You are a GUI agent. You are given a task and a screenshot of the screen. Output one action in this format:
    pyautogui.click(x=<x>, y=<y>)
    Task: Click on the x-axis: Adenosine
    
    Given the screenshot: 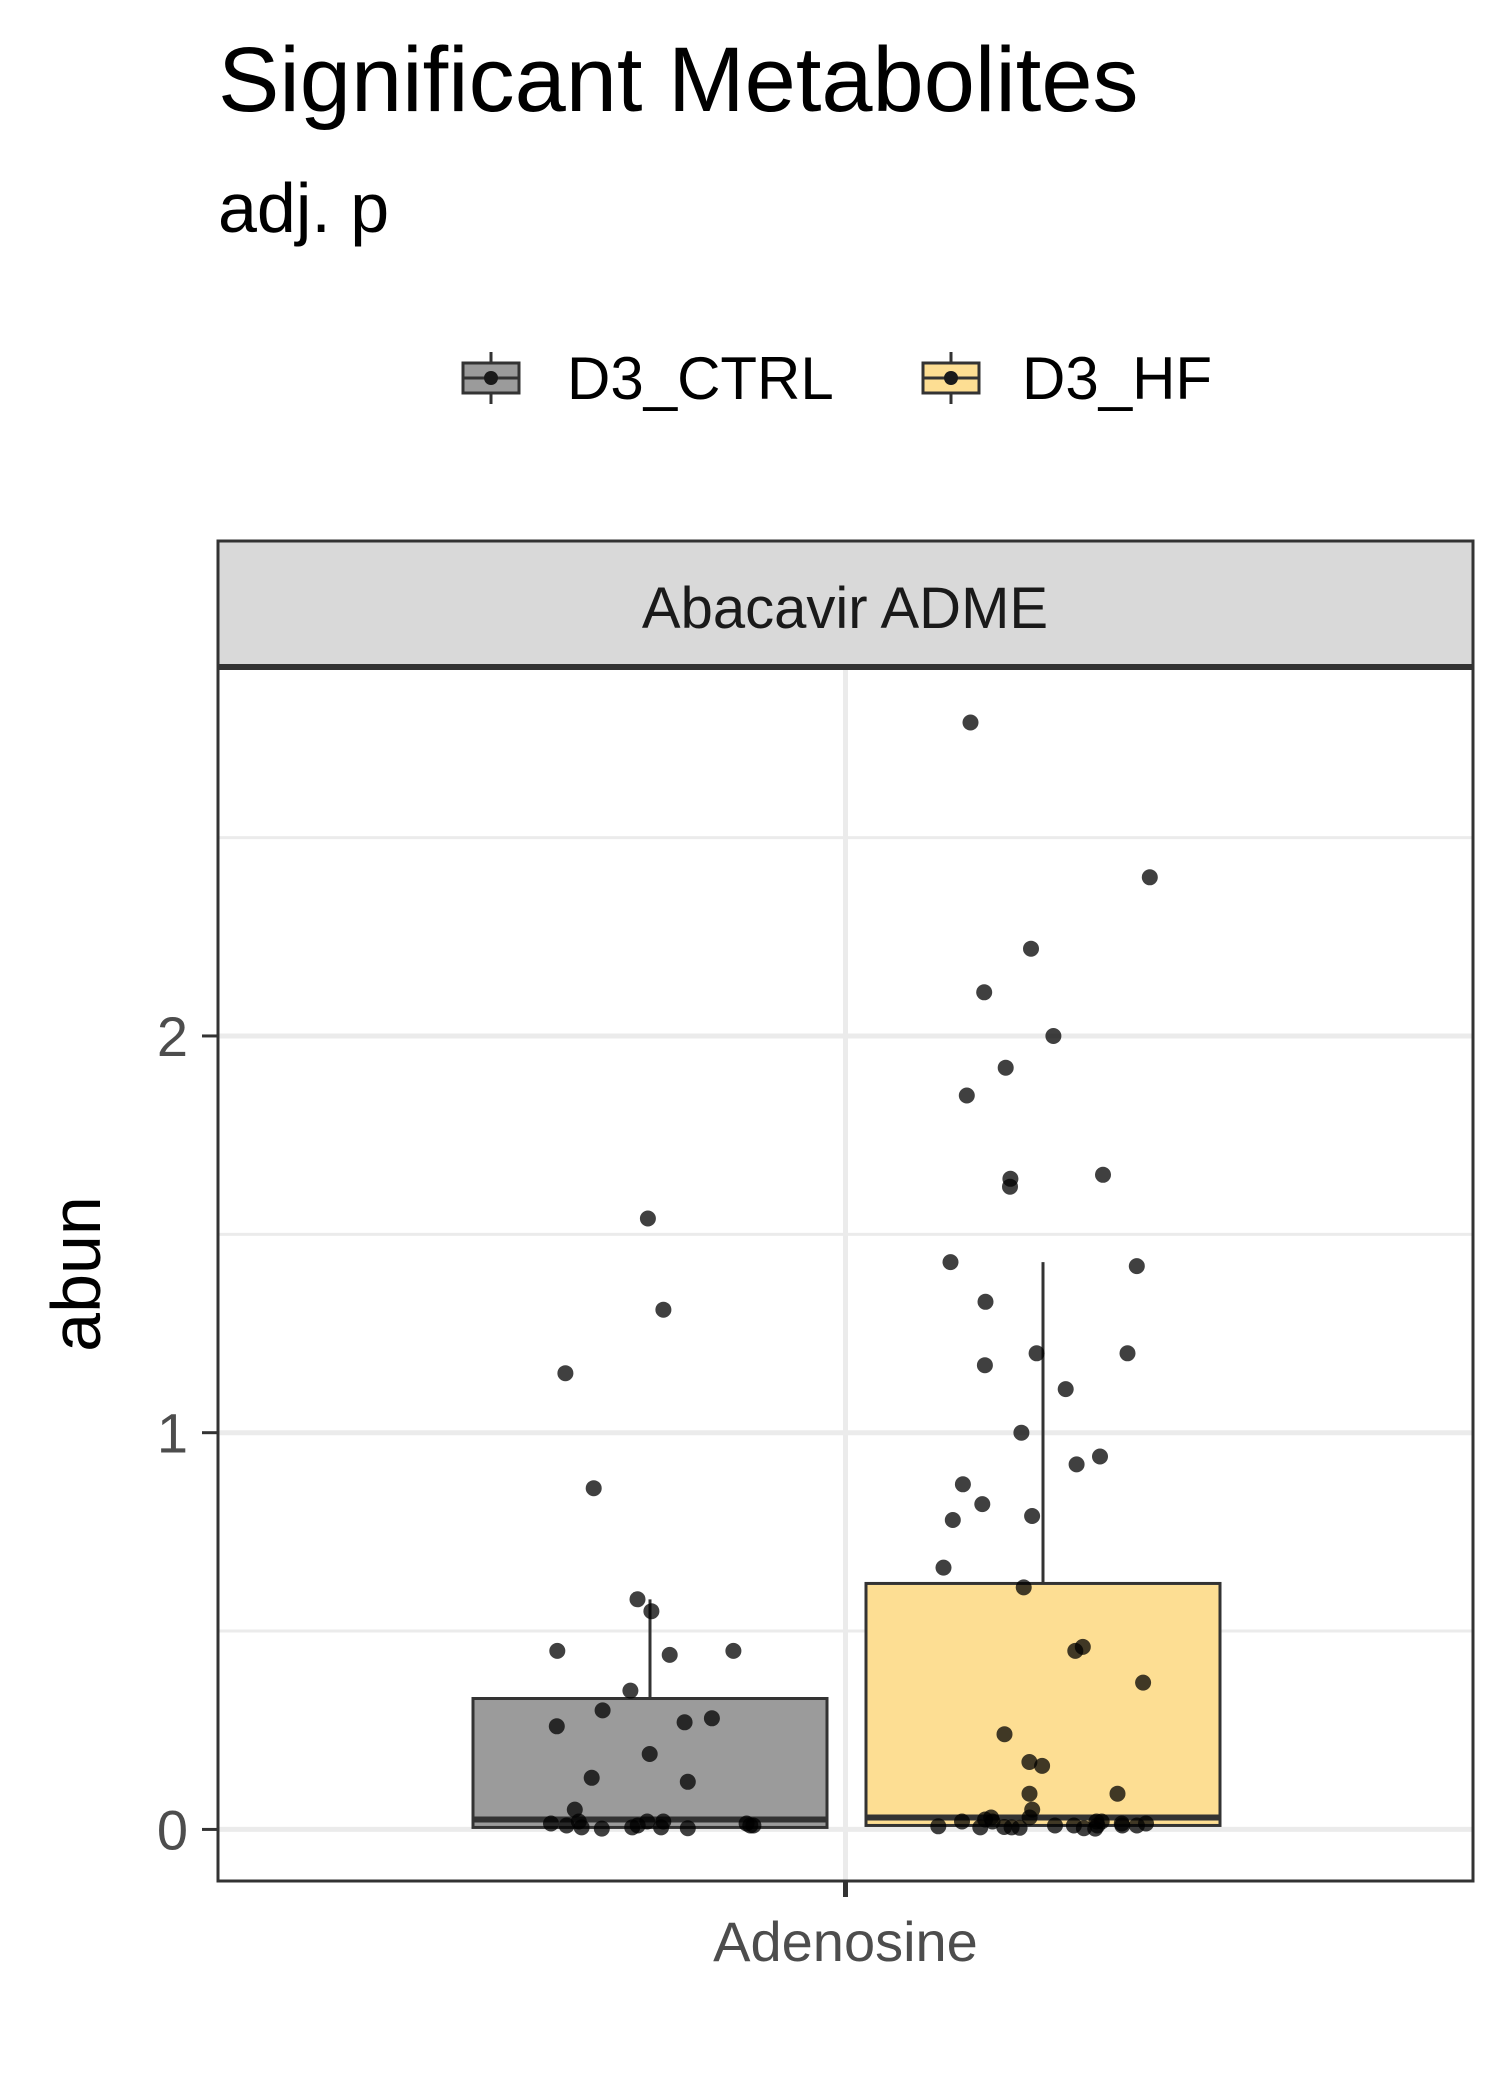 What is the action you would take?
    pyautogui.click(x=845, y=1927)
    